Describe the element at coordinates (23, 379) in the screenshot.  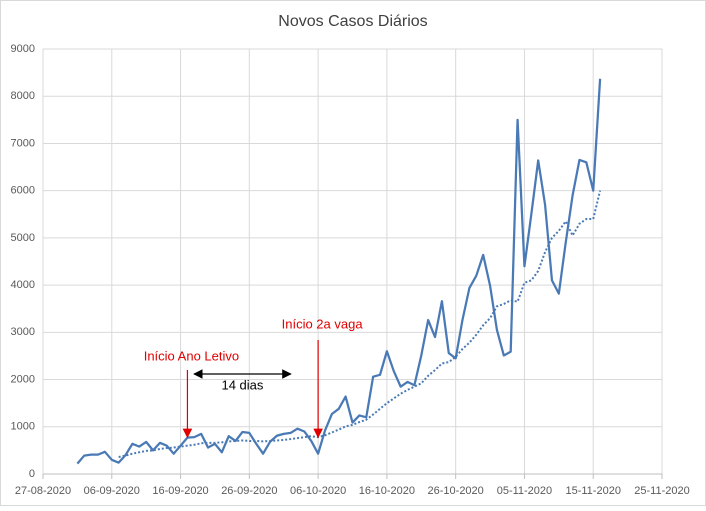
I see `y-tick-label: 2000` at that location.